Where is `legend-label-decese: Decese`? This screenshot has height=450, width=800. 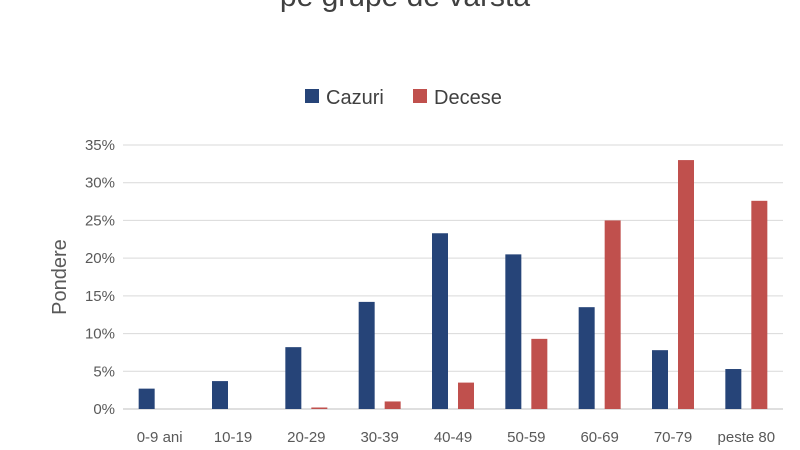
legend-label-decese: Decese is located at coordinates (468, 98).